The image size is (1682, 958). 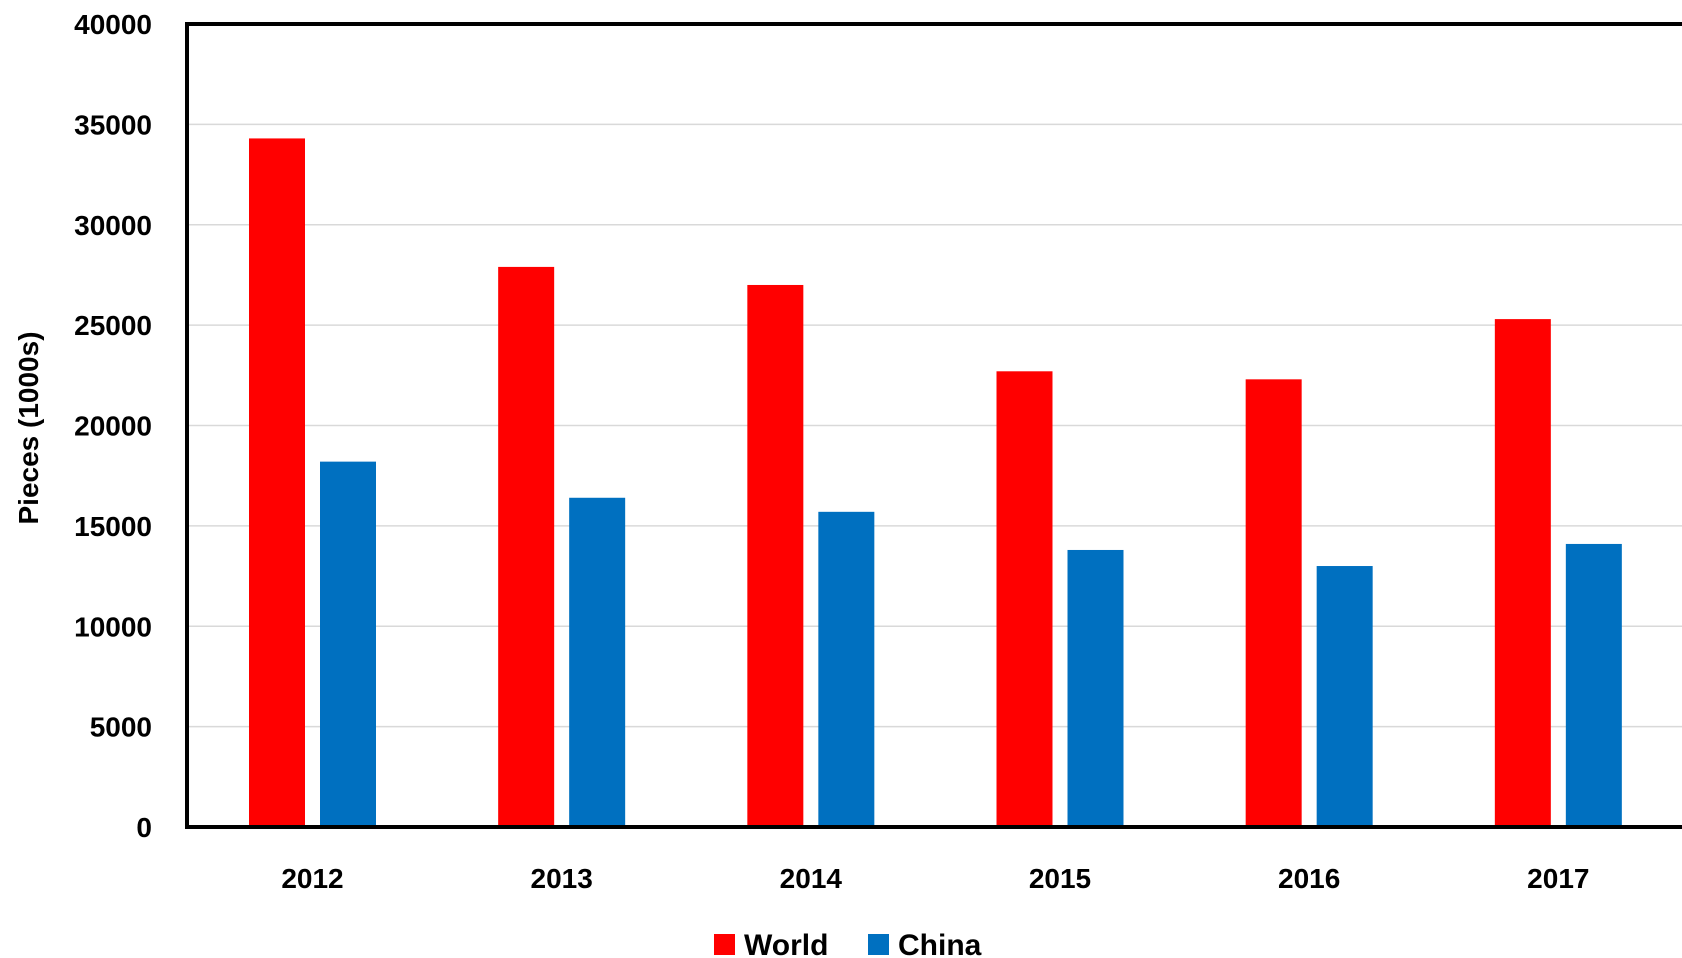 What do you see at coordinates (113, 124) in the screenshot?
I see `y-tick-label: 35000` at bounding box center [113, 124].